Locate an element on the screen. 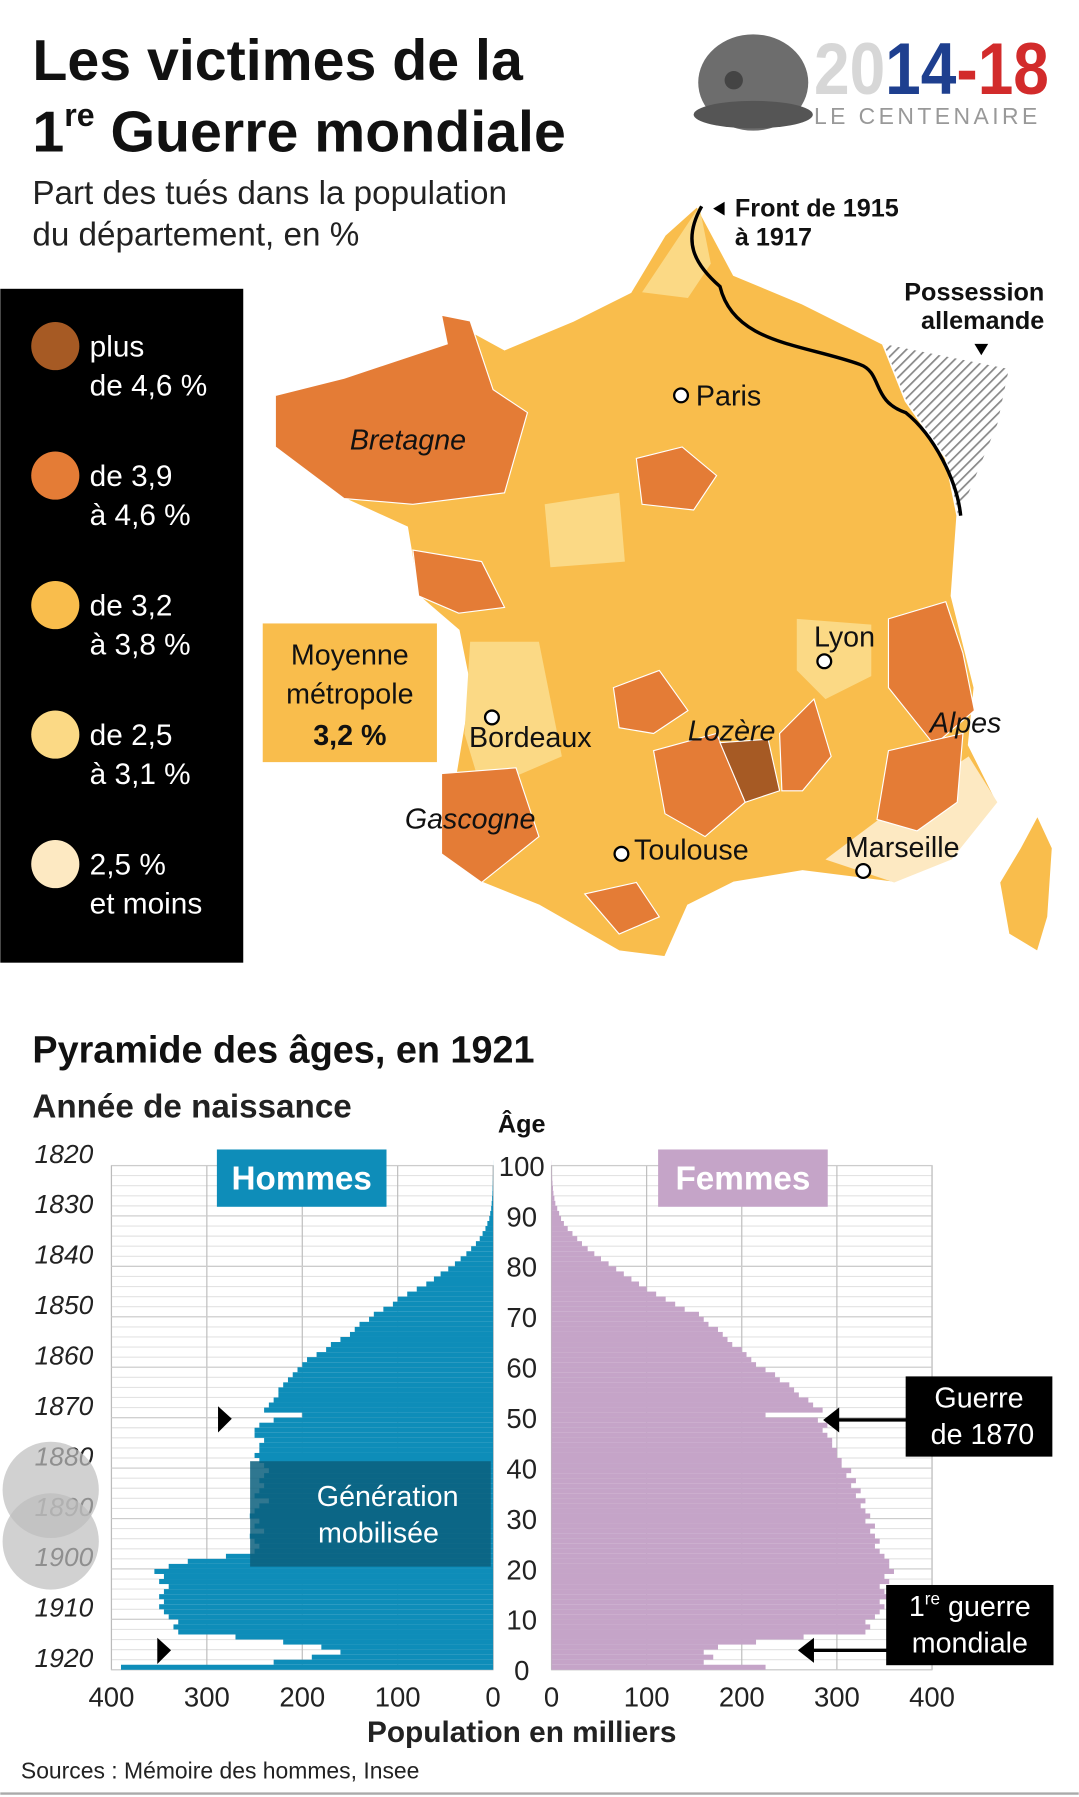  city-label: Bordeaux is located at coordinates (530, 738).